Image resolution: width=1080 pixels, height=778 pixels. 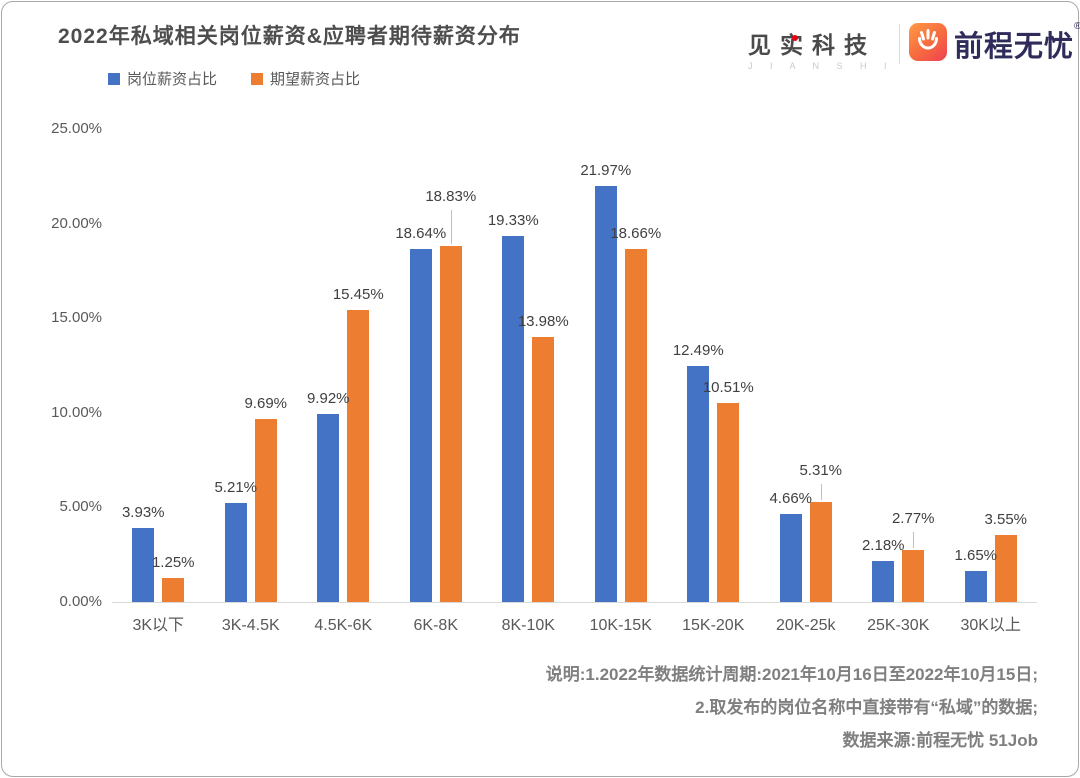 I want to click on data-label-position-salary: 18.64%, so click(x=421, y=234).